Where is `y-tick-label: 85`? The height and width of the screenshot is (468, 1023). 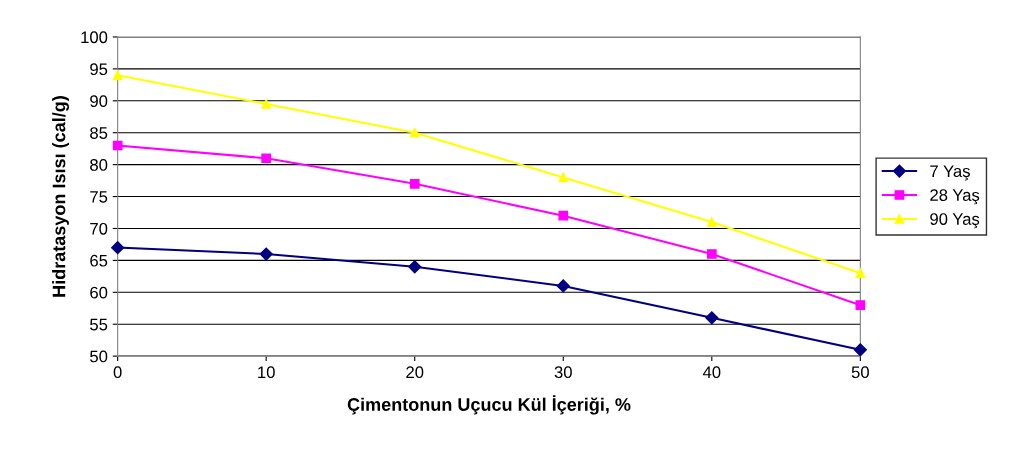 y-tick-label: 85 is located at coordinates (99, 133).